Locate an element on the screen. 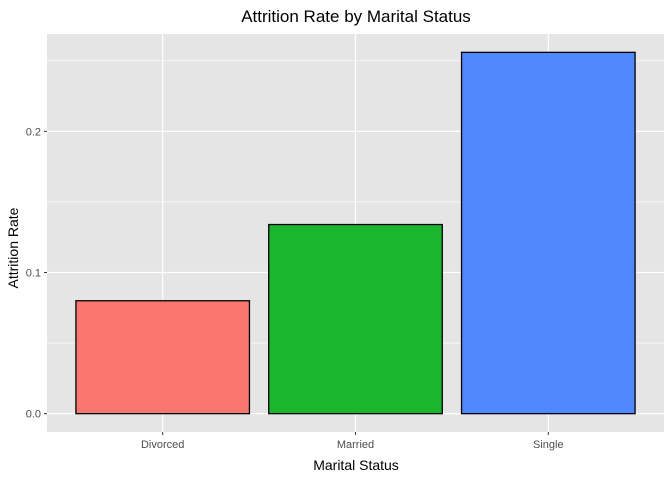 The height and width of the screenshot is (480, 672). y-axis-ticks: 0.0 0.1 0.2 is located at coordinates (36, 273).